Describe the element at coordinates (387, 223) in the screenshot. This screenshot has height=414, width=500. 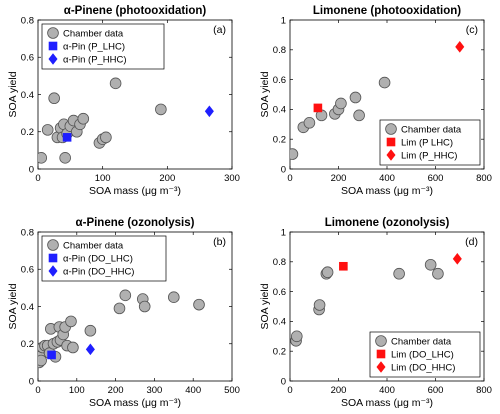
I see `panel-title: Limonene (ozonolysis)` at that location.